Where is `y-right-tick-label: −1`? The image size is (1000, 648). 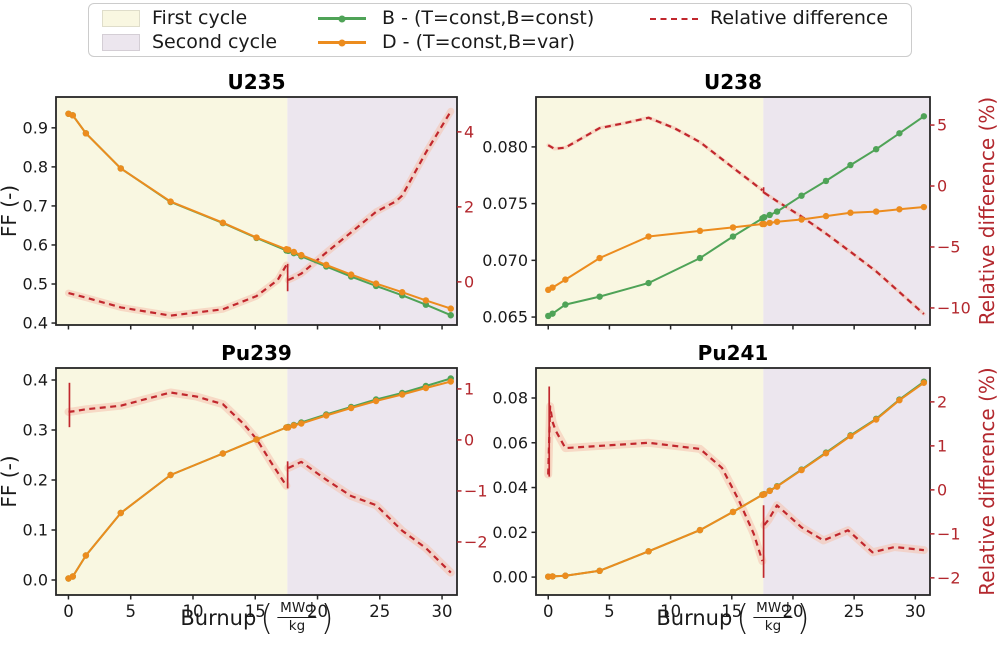 y-right-tick-label: −1 is located at coordinates (949, 533).